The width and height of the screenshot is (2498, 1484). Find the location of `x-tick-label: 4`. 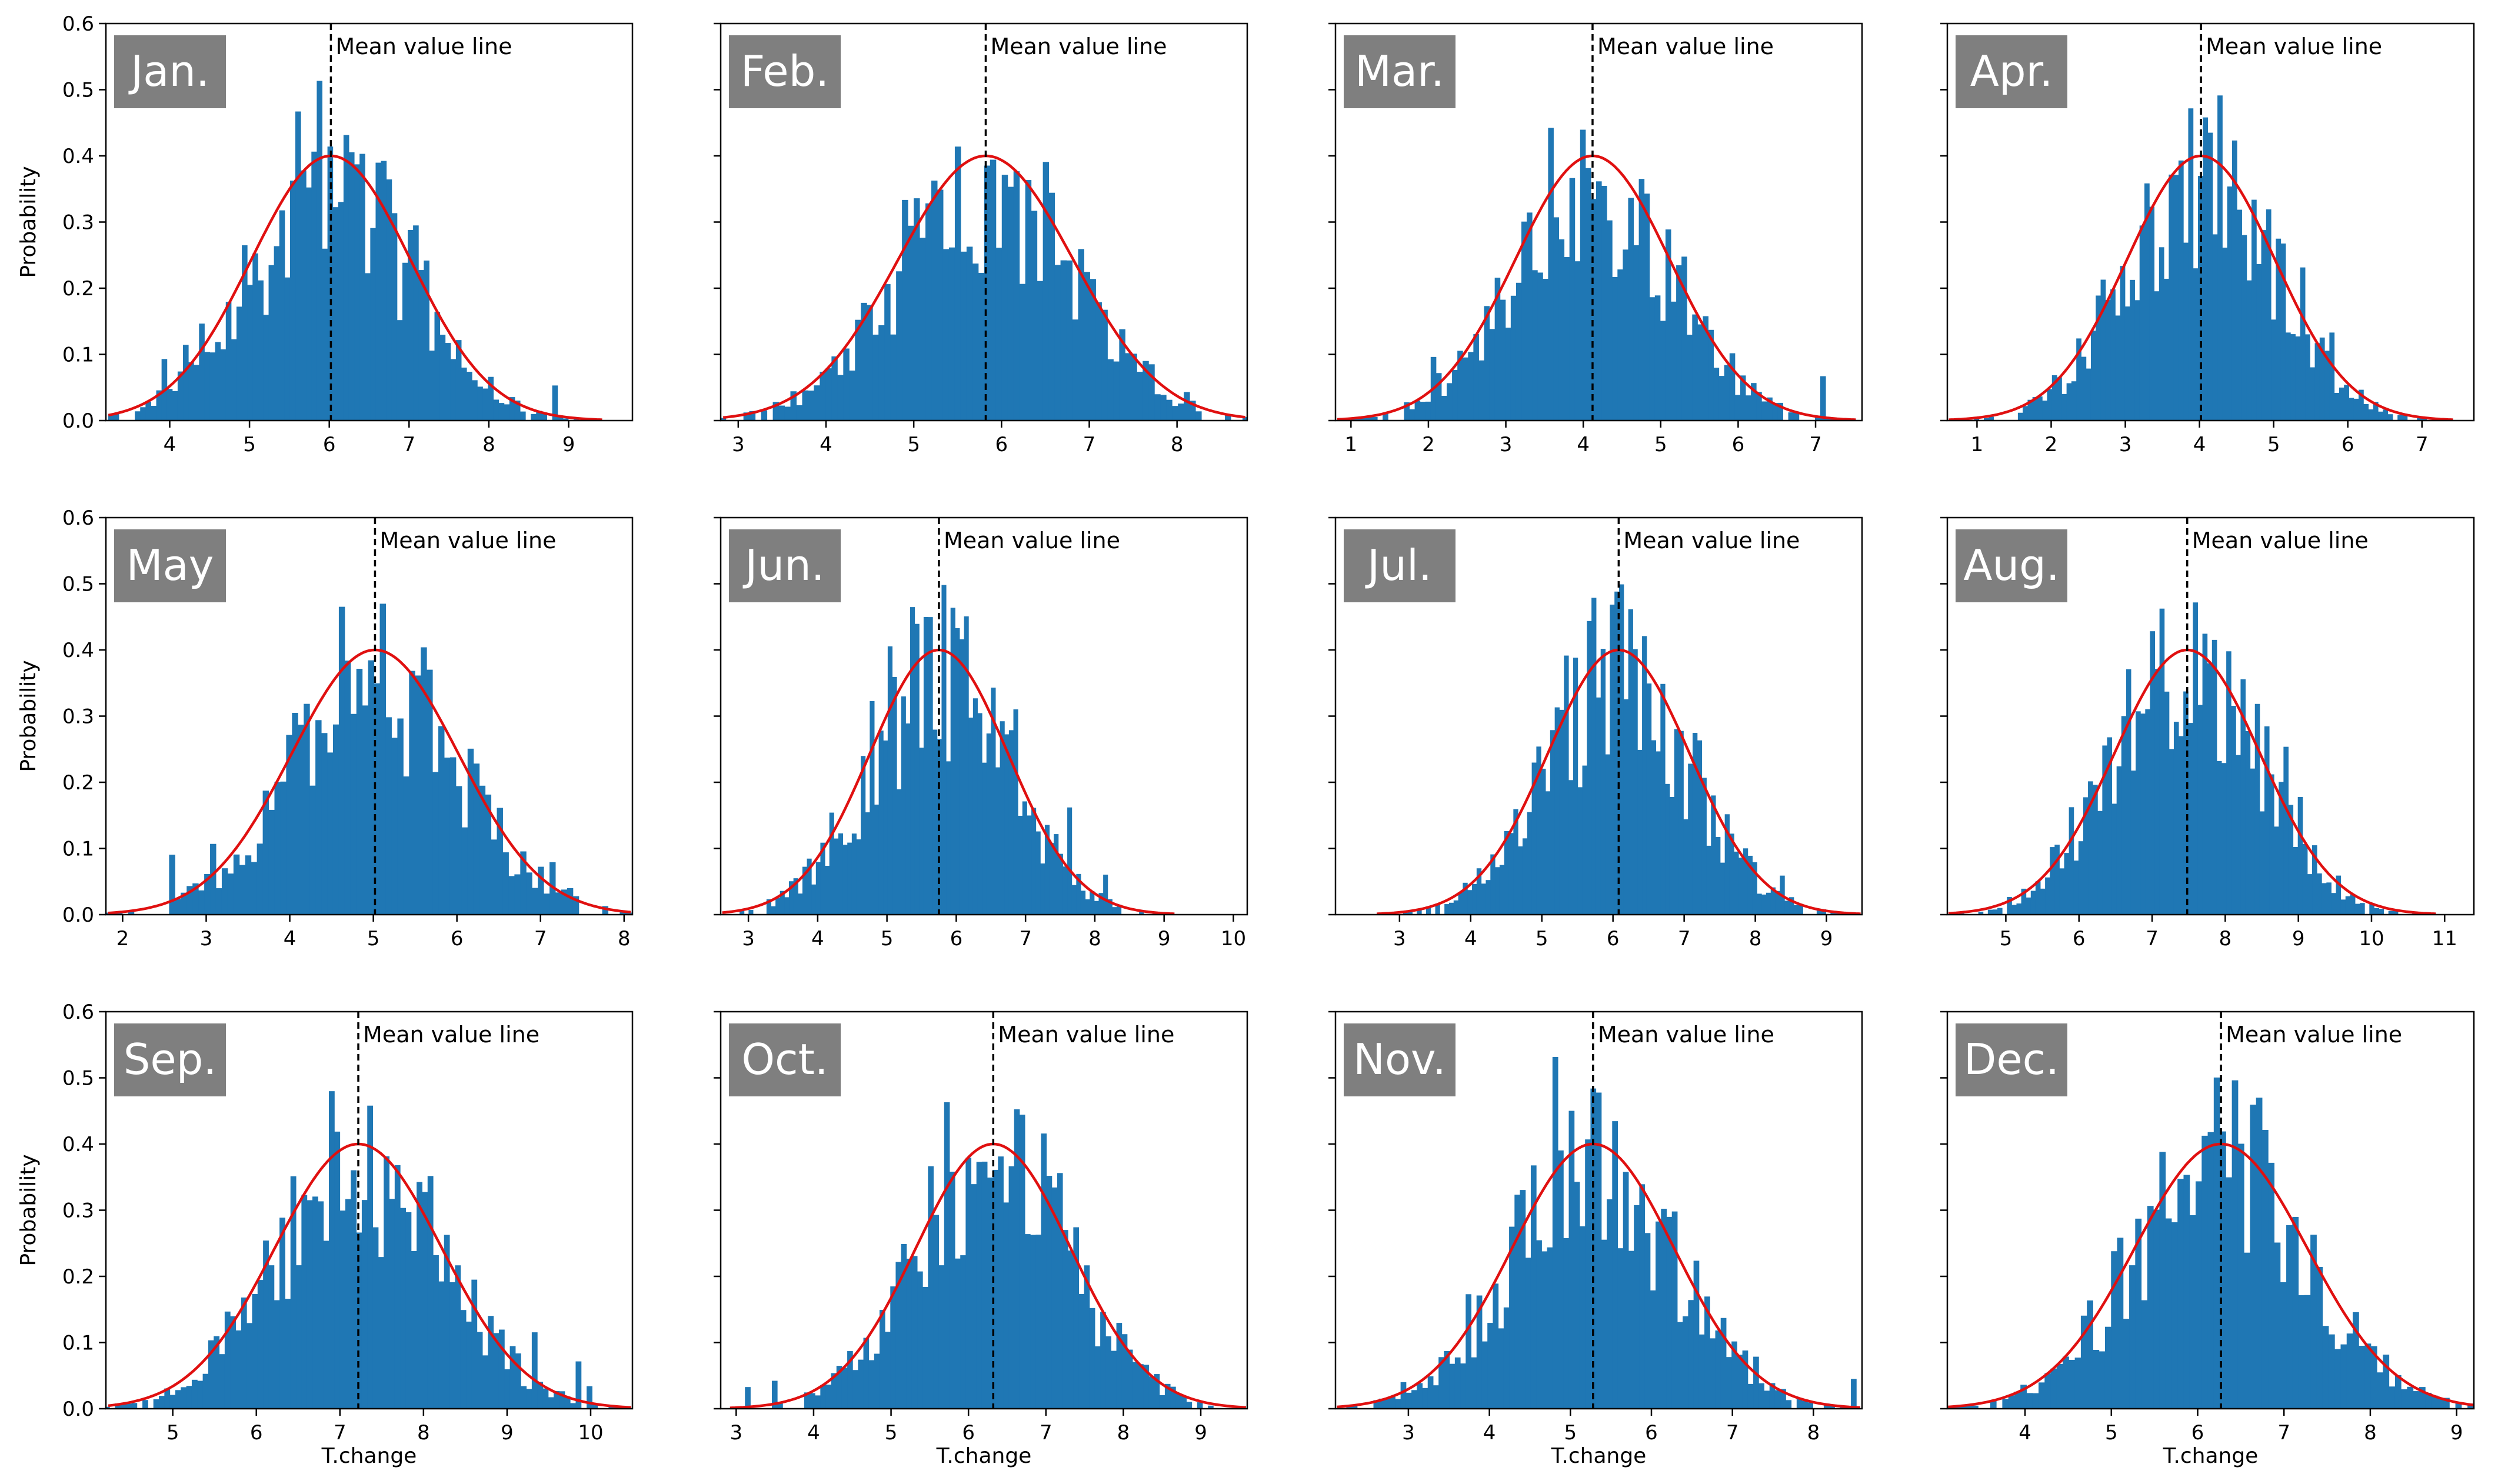

x-tick-label: 4 is located at coordinates (2199, 444).